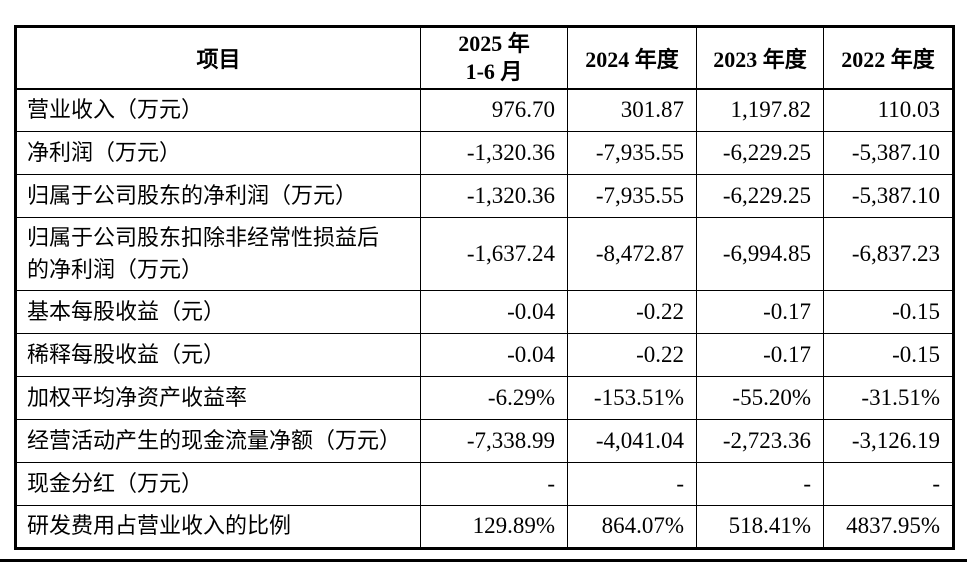 This screenshot has width=967, height=571. What do you see at coordinates (888, 526) in the screenshot?
I see `cell-value: 4837.95%` at bounding box center [888, 526].